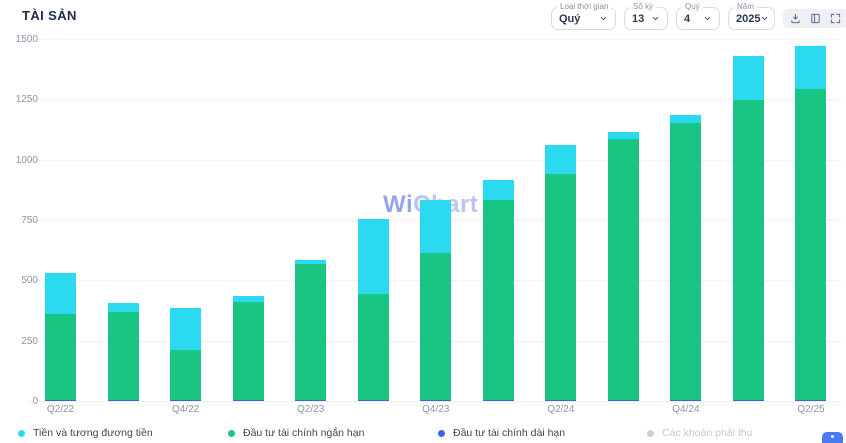  I want to click on y-axis-label: 500, so click(29, 281).